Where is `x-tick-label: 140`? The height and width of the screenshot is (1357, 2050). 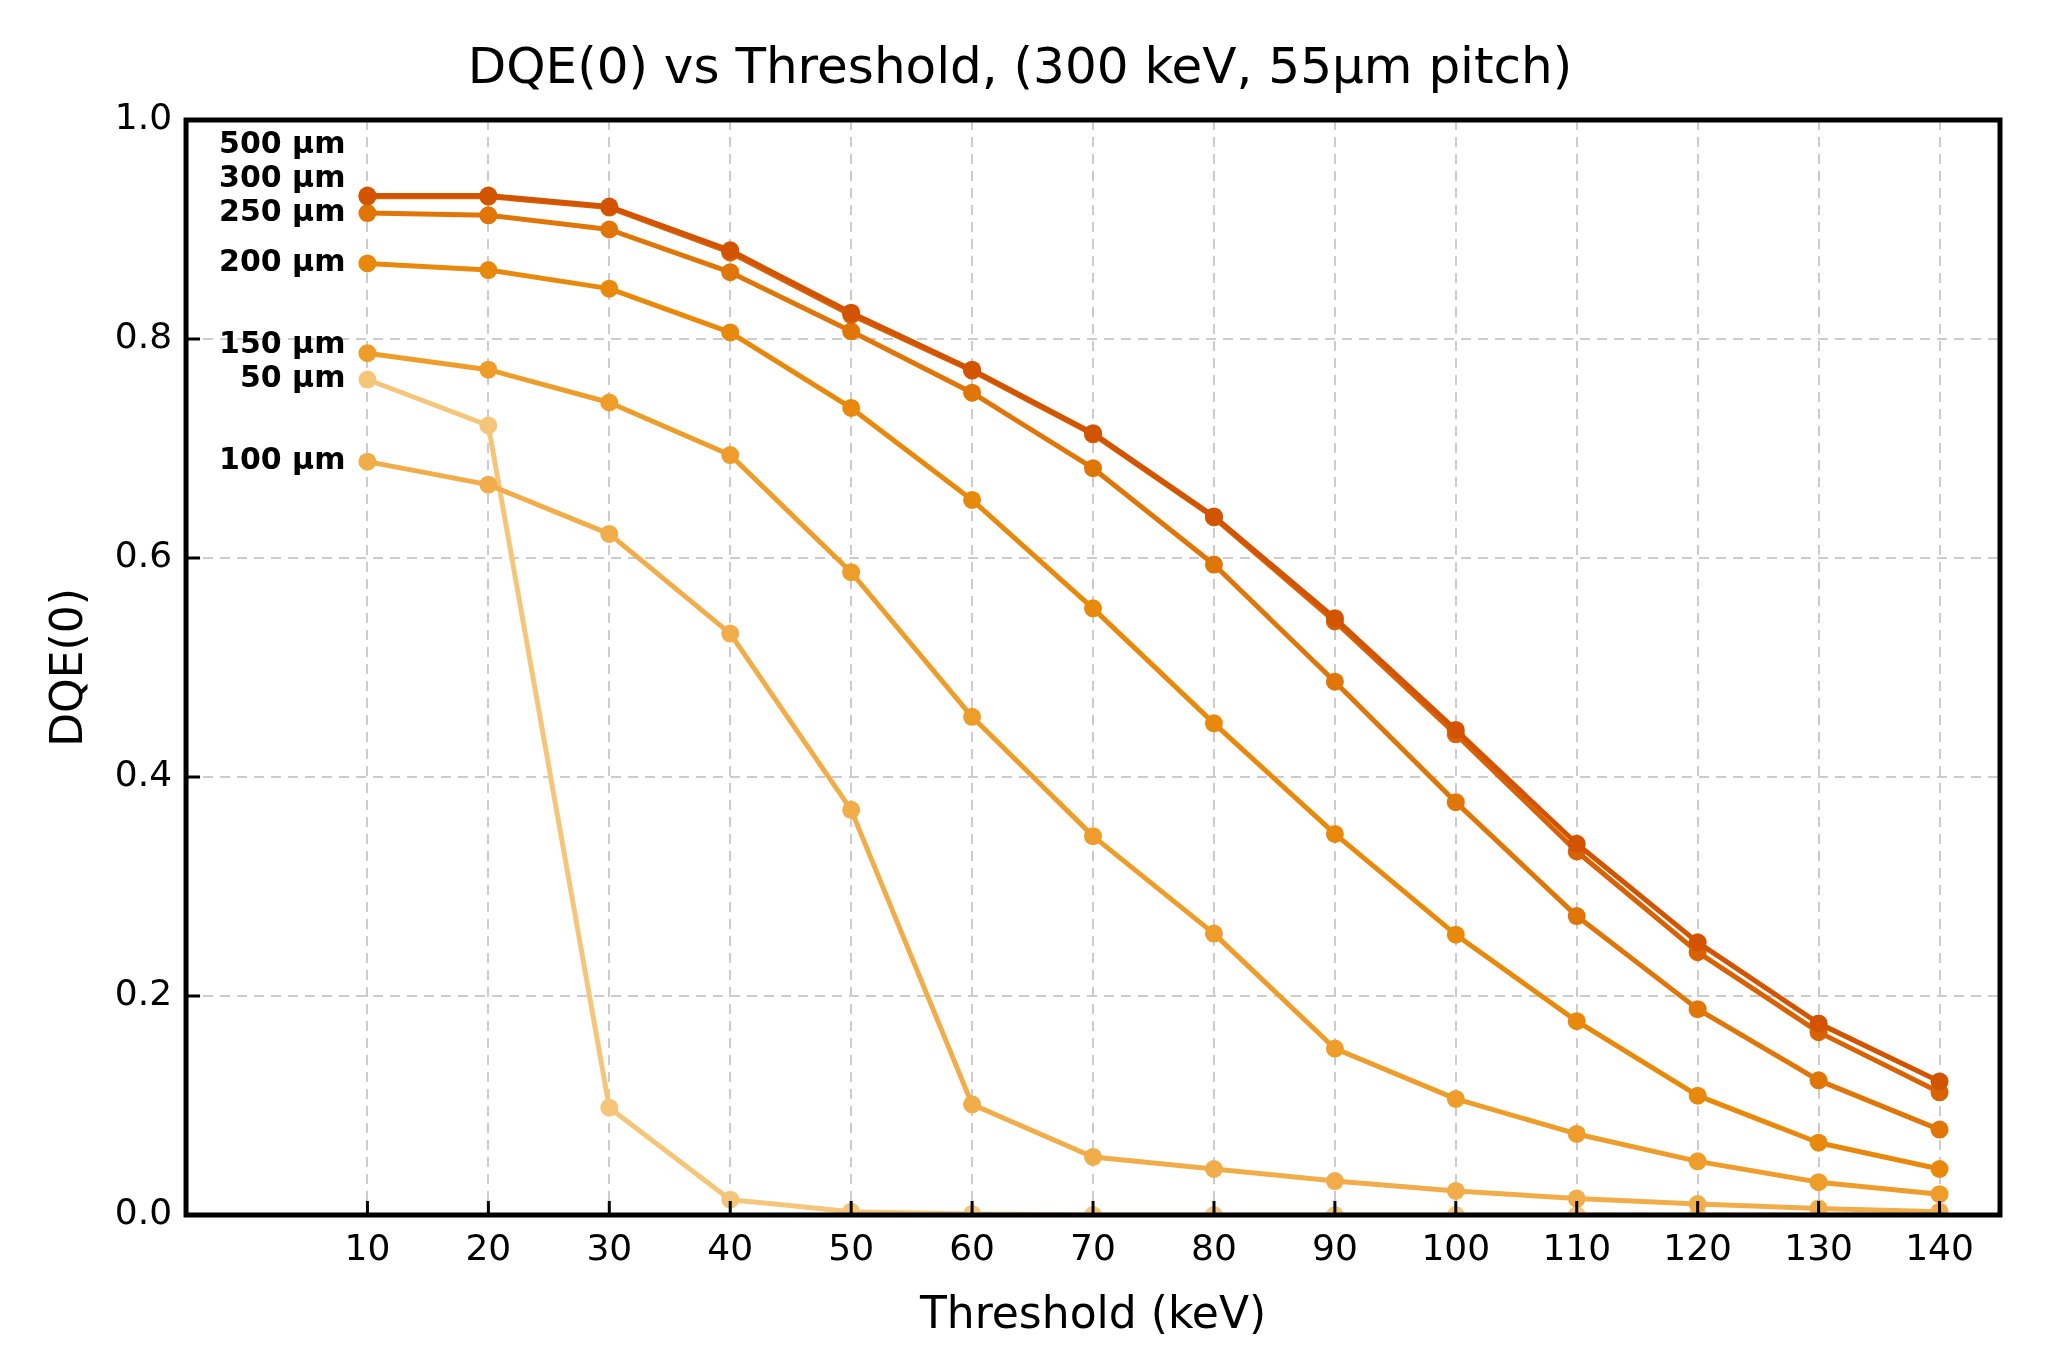
x-tick-label: 140 is located at coordinates (1939, 1247).